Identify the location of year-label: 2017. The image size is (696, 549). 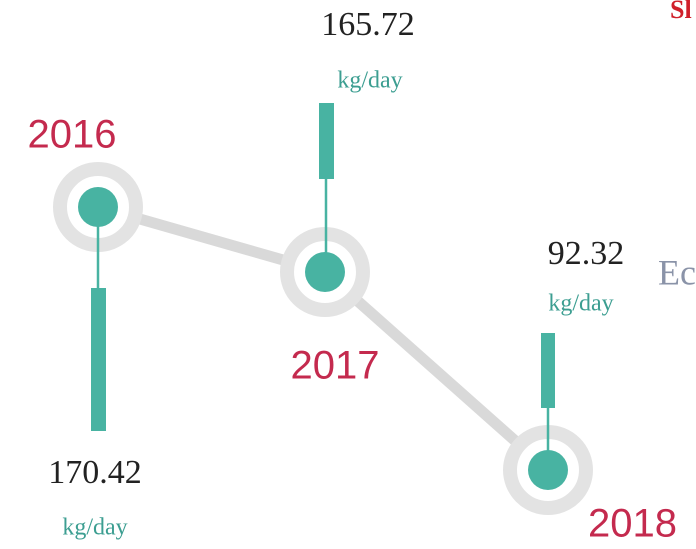
(335, 366).